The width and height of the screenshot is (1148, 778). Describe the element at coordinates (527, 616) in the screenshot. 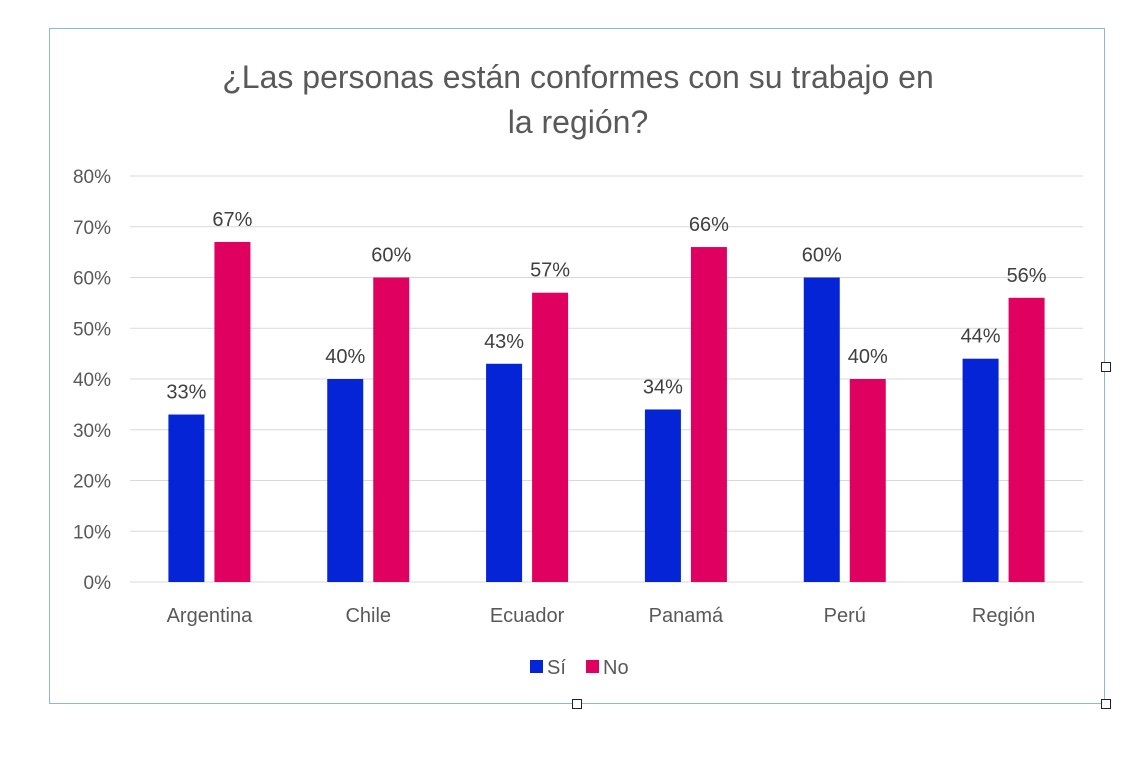

I see `category-label: Ecuador` at that location.